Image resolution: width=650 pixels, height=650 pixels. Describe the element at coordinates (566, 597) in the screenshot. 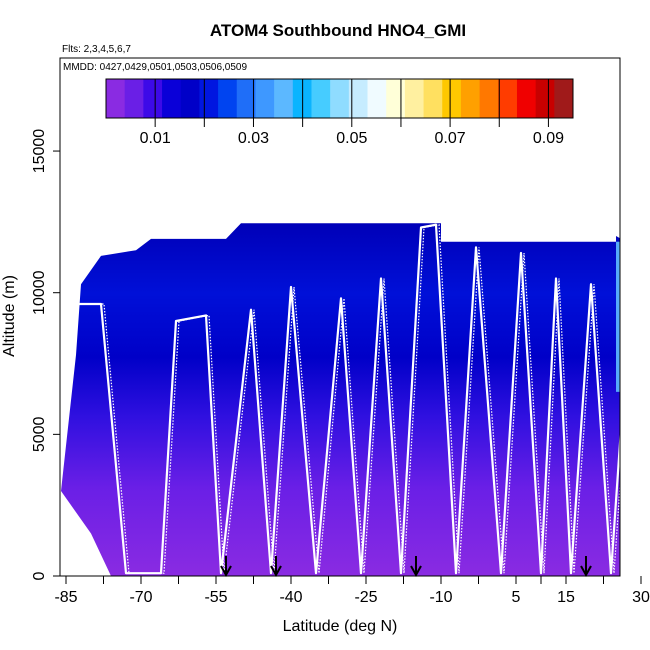

I see `x-tick-label: 15` at that location.